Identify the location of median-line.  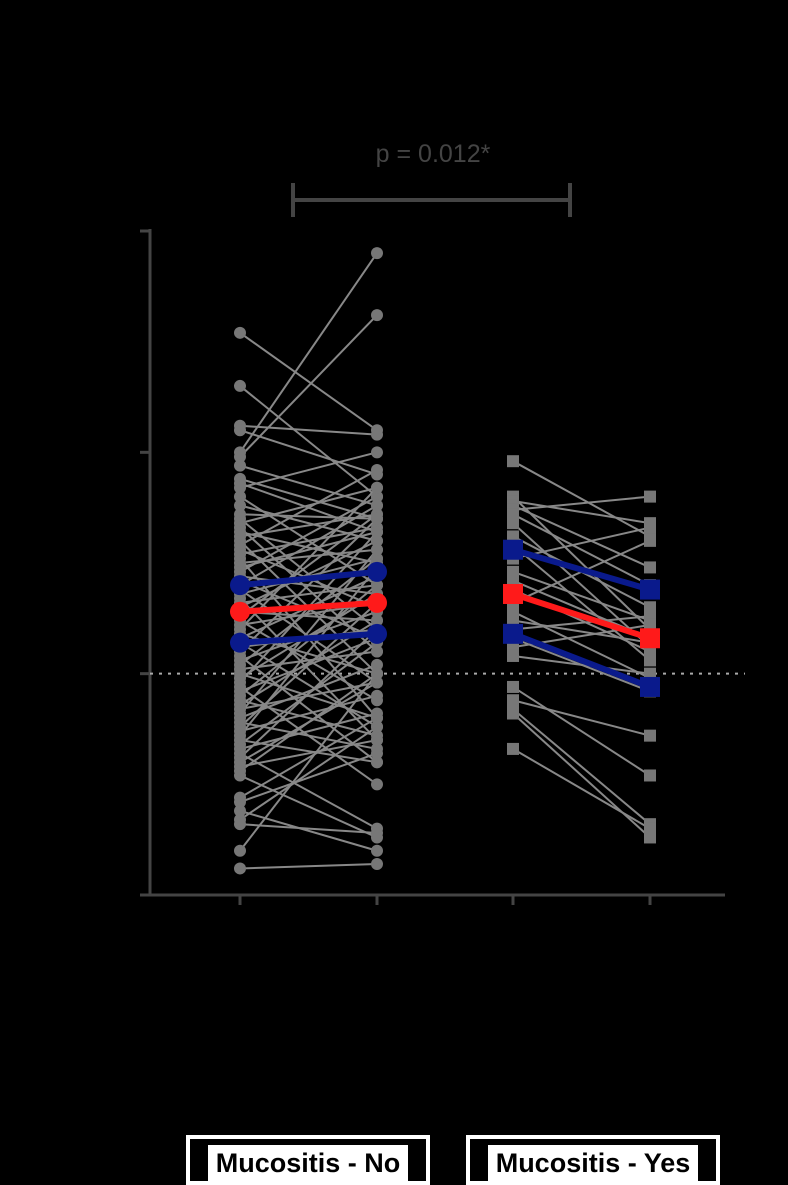
(581, 616).